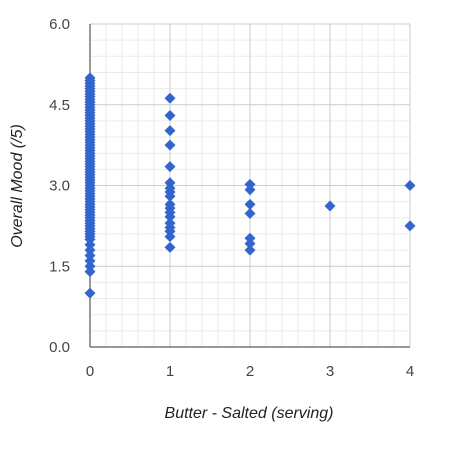 The height and width of the screenshot is (454, 454). What do you see at coordinates (17, 186) in the screenshot?
I see `y-axis-title: Overall Mood (/5)` at bounding box center [17, 186].